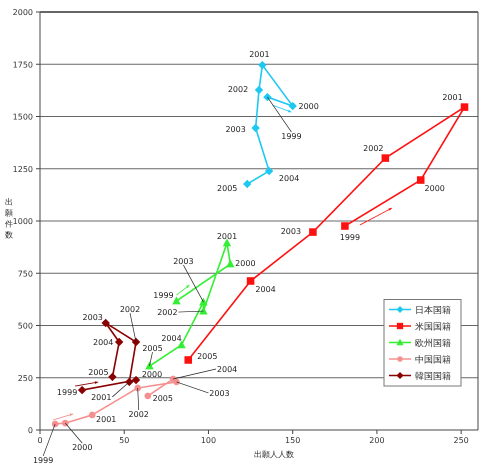  I want to click on legend-label: 韓国国籍, so click(433, 376).